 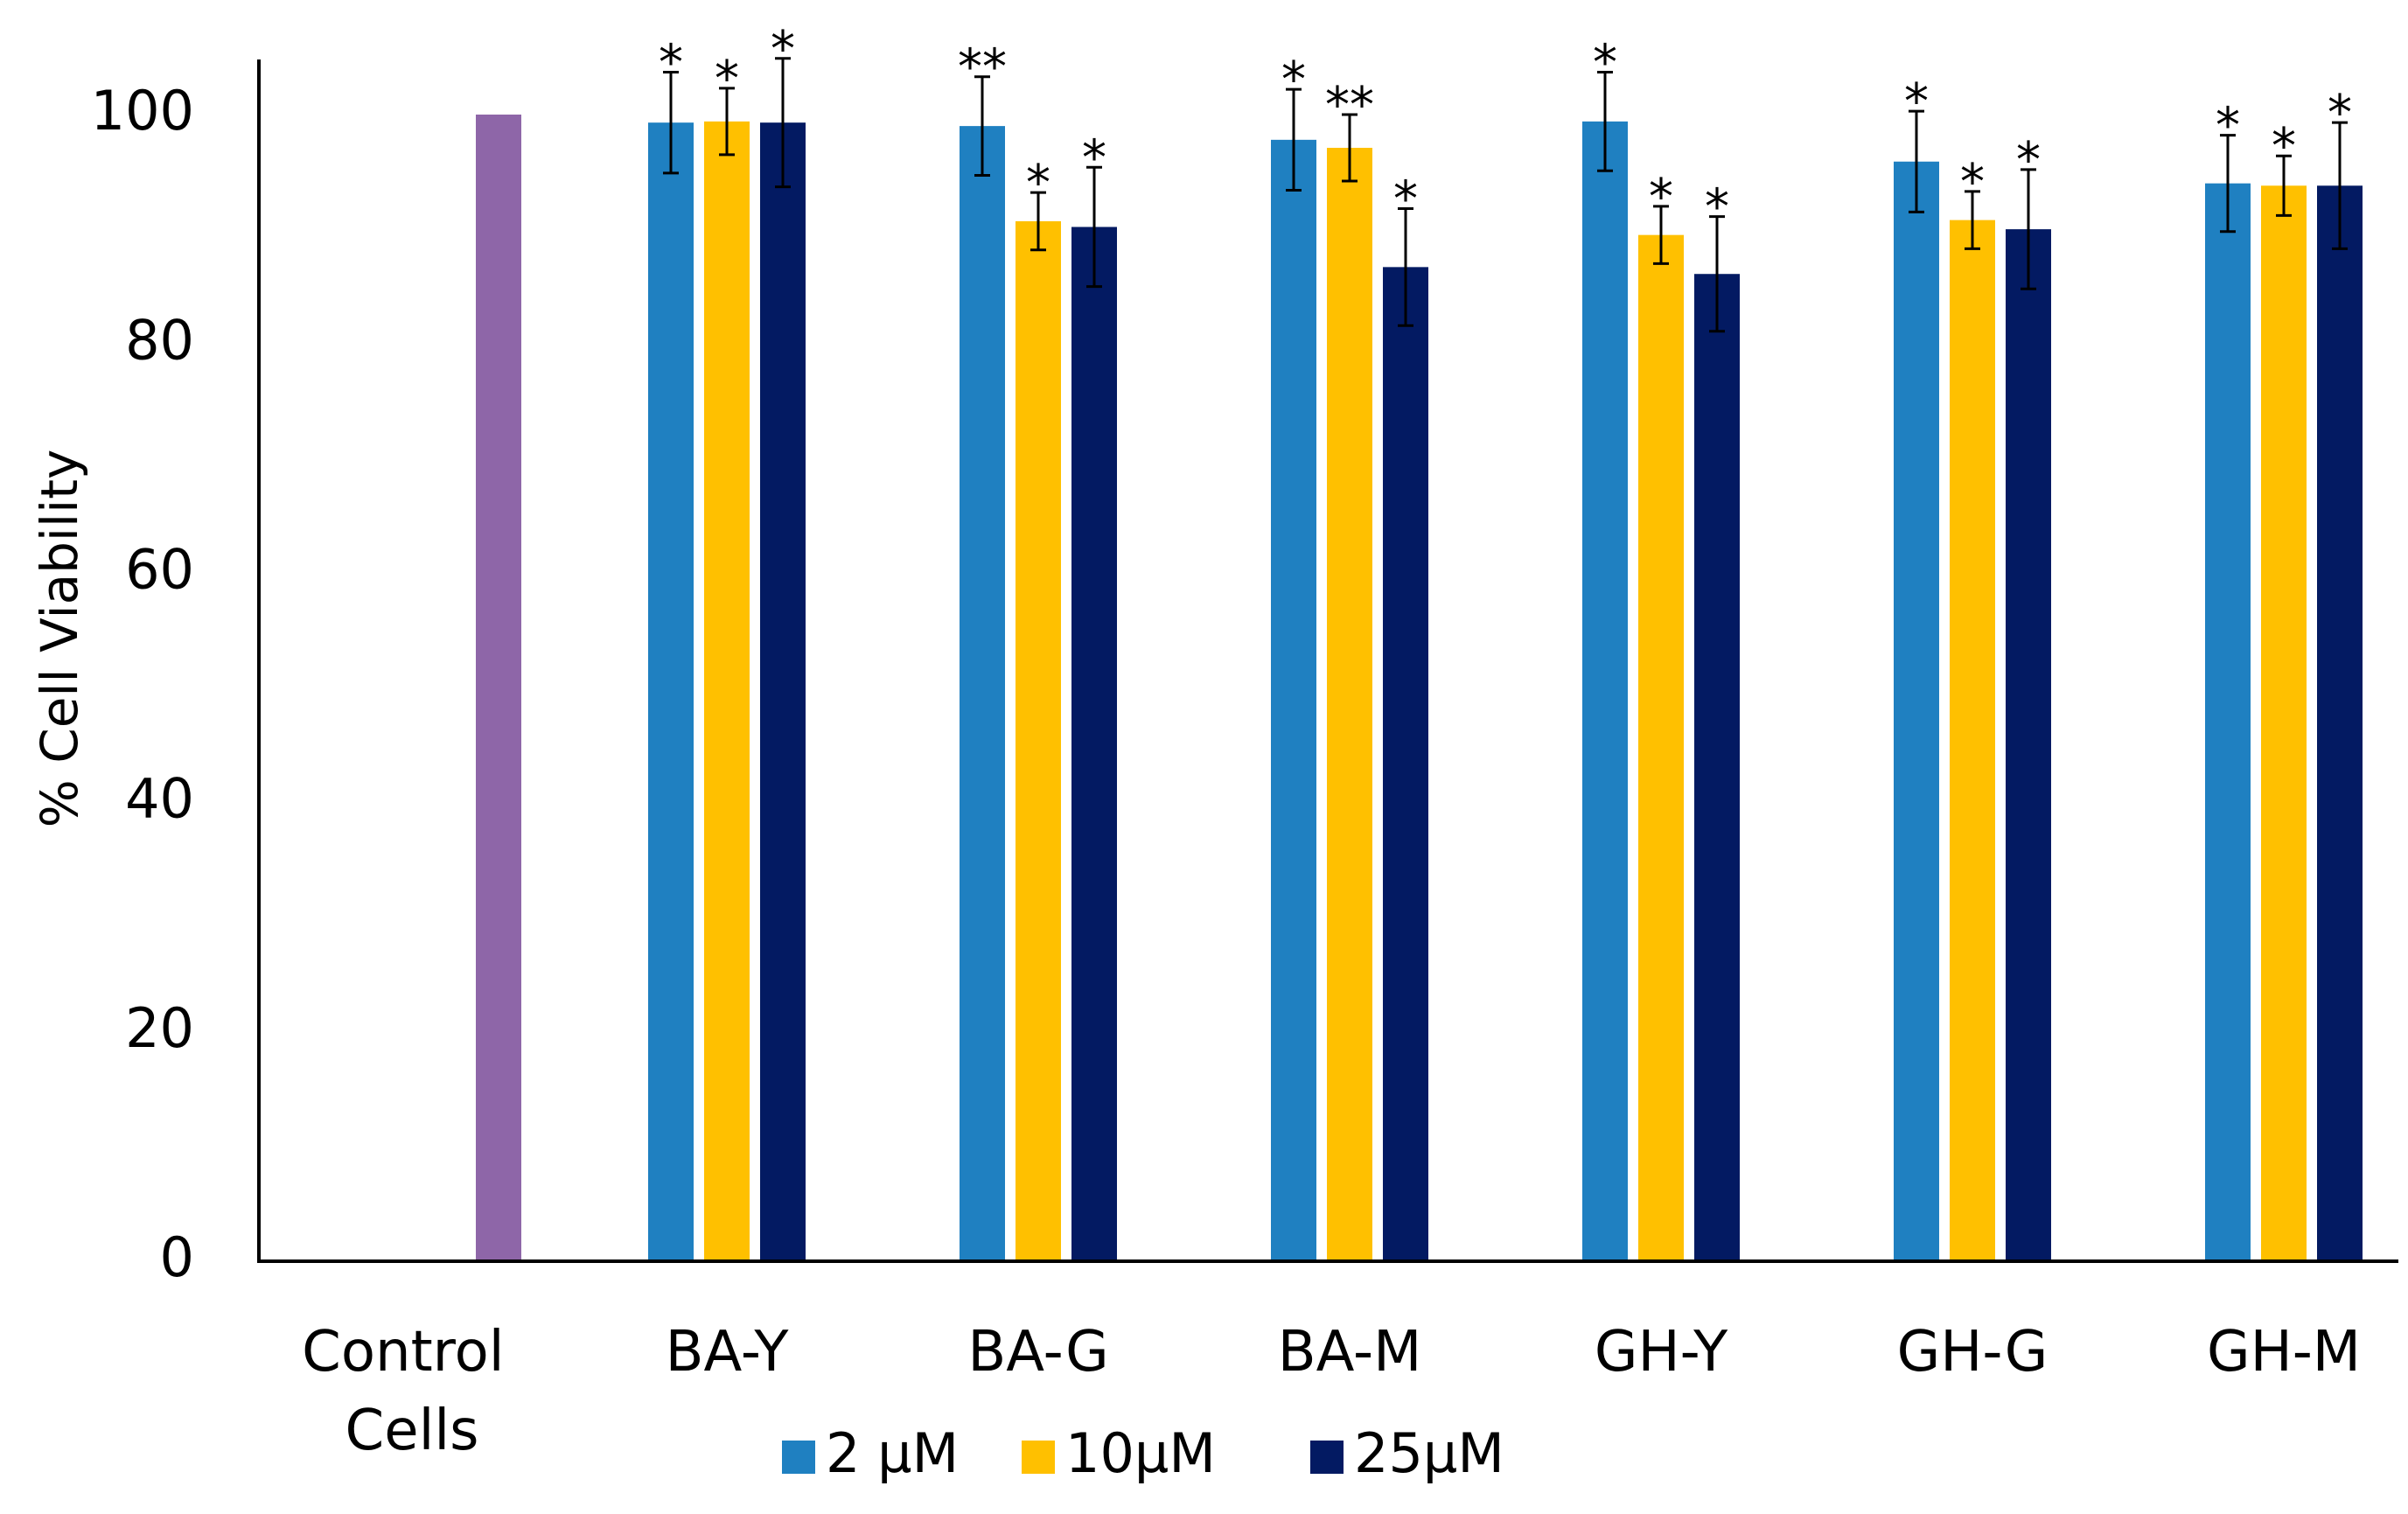 I want to click on bar-gh-y-25-m, so click(x=1717, y=767).